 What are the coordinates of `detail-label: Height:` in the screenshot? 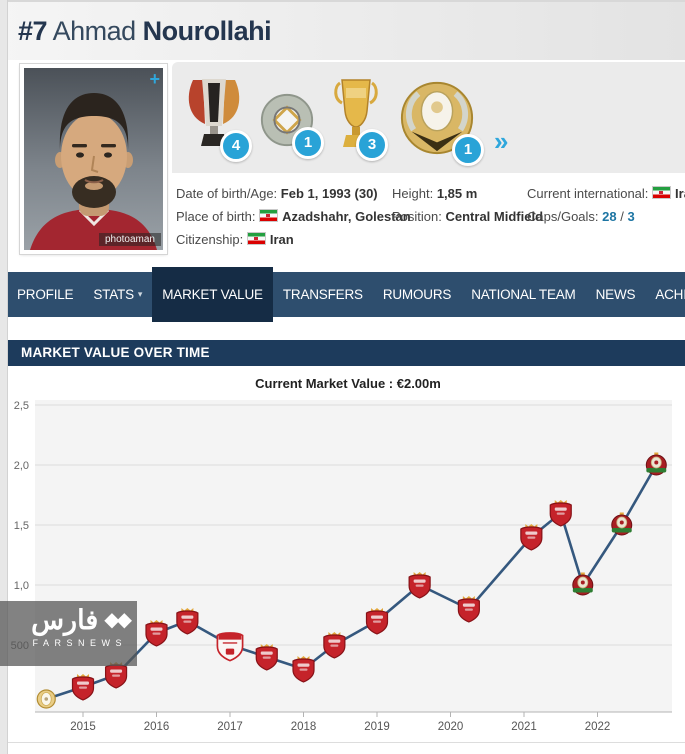 It's located at (413, 193).